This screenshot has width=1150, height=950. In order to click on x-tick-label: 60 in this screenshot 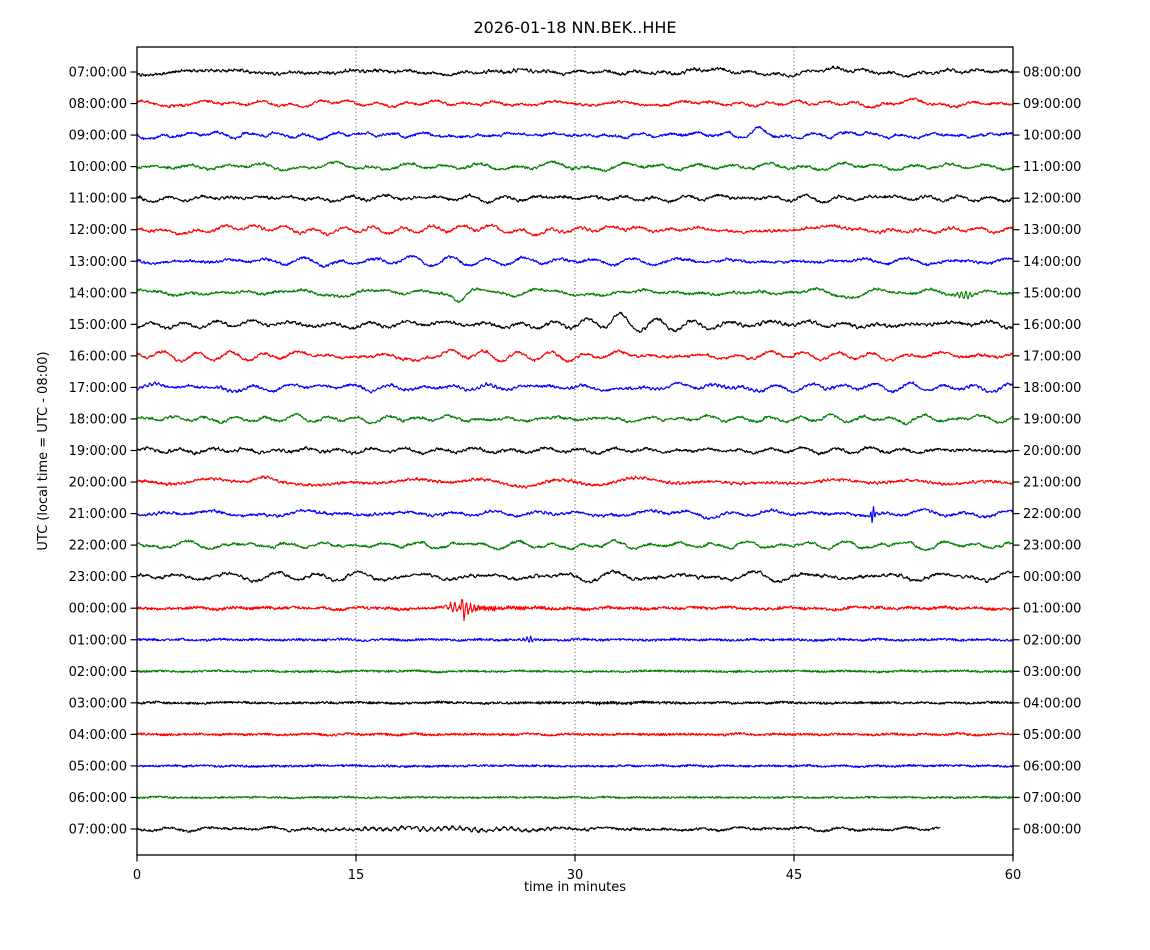, I will do `click(1013, 875)`.